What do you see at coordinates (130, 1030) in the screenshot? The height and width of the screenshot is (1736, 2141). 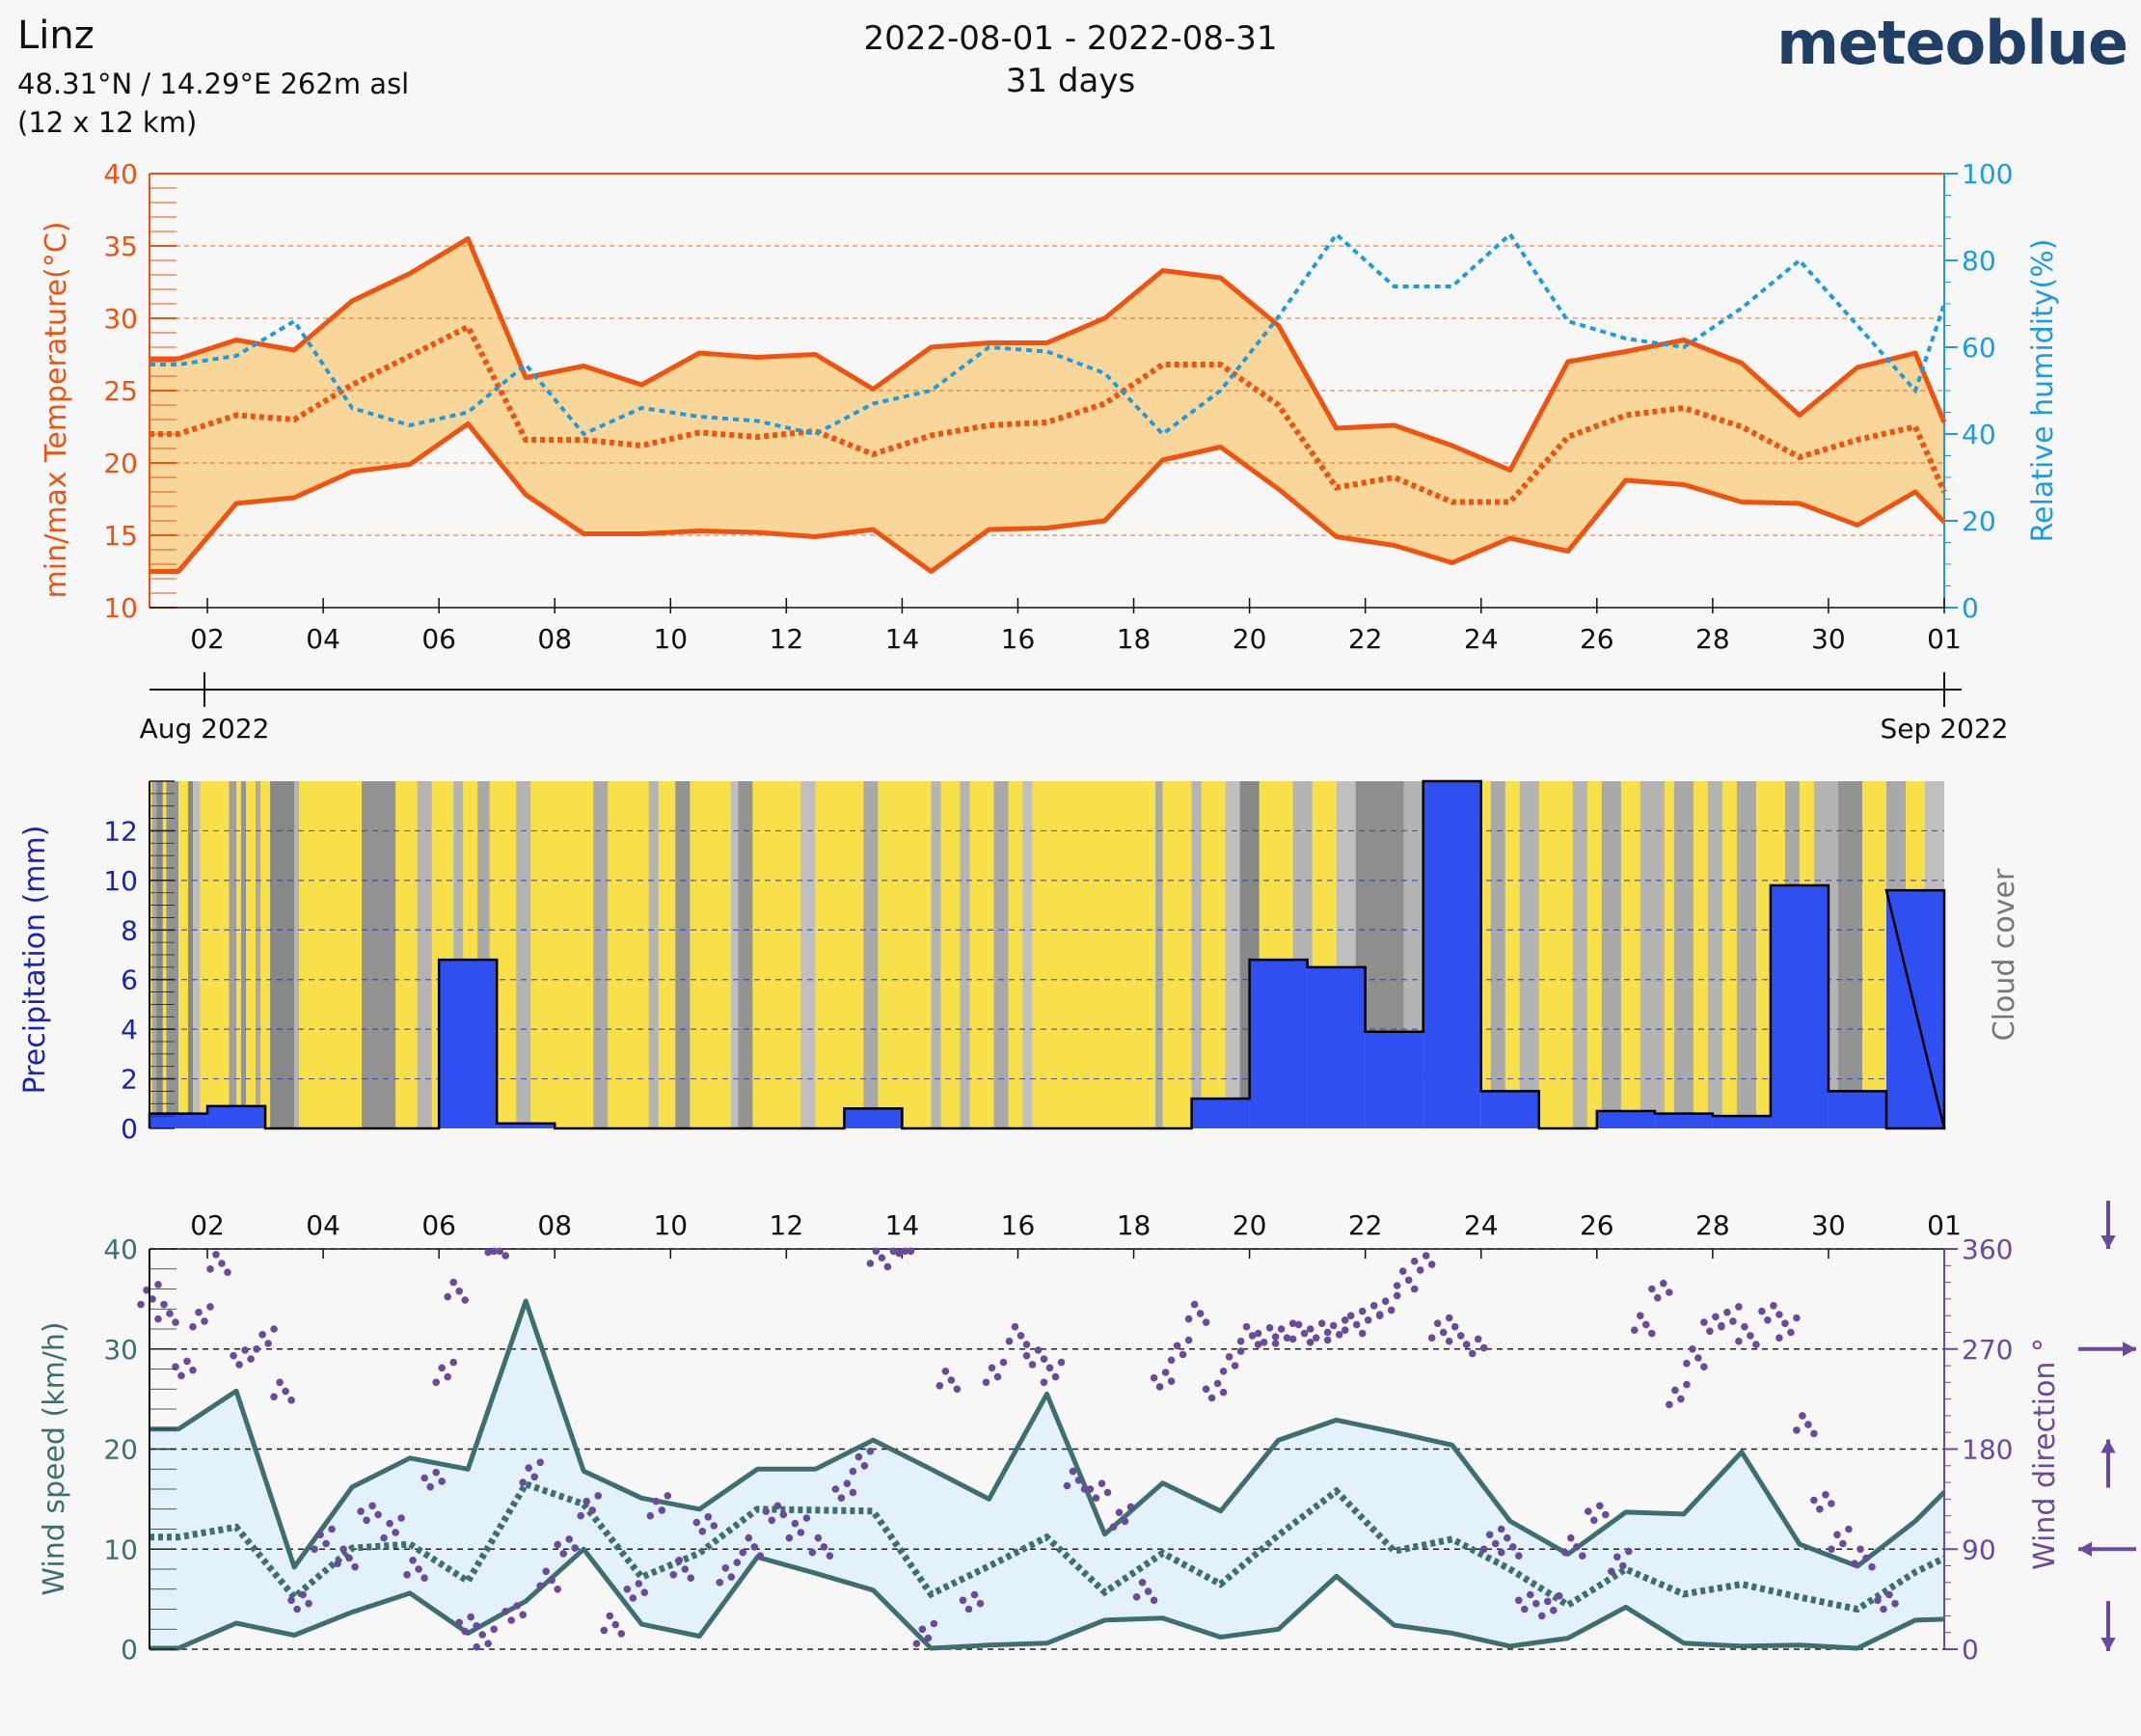 I see `precipitation-tick-label: 4` at bounding box center [130, 1030].